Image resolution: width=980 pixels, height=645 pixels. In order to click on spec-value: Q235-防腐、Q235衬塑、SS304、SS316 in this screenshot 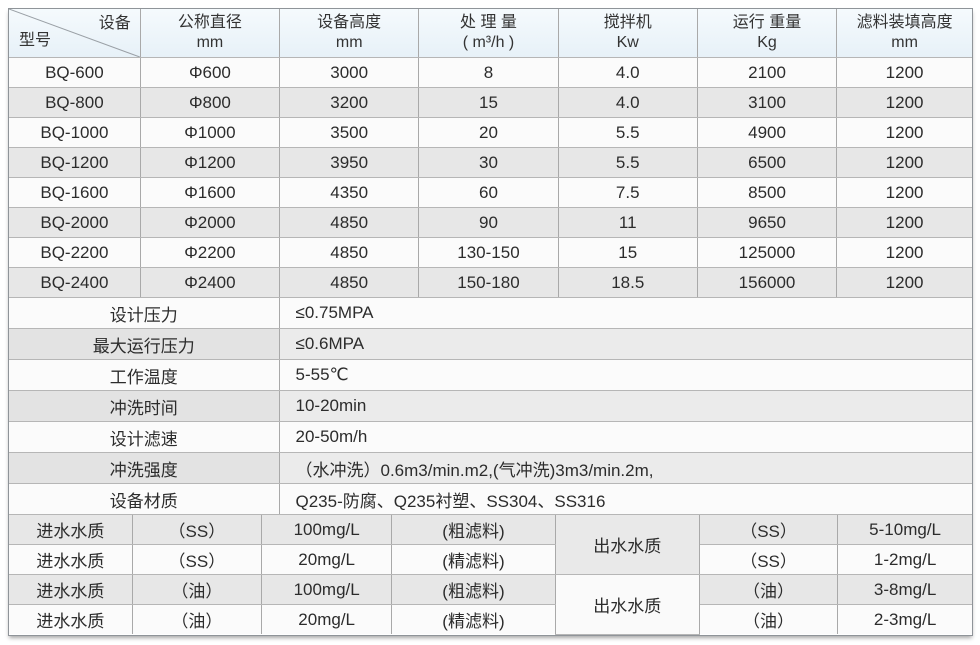, I will do `click(625, 499)`.